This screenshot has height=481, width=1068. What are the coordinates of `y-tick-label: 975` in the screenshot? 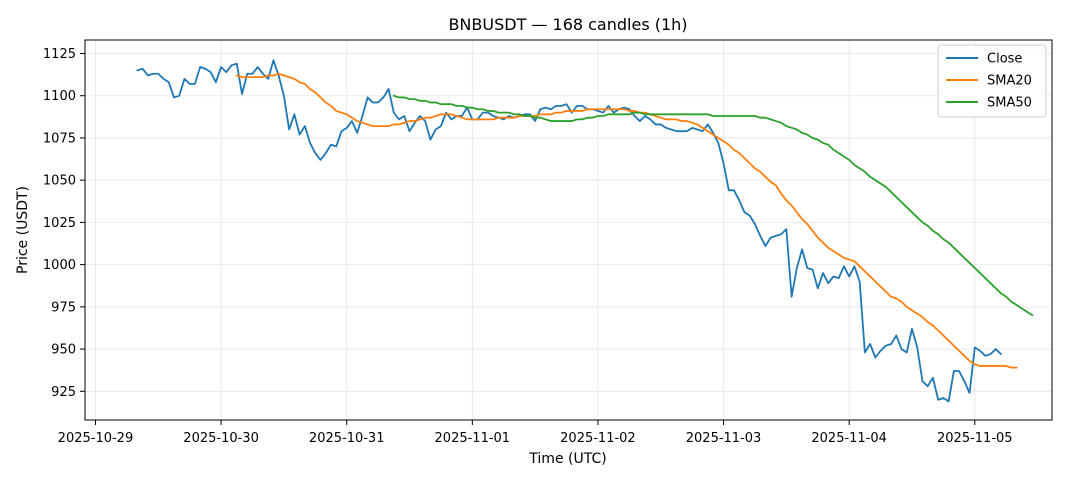 It's located at (63, 307).